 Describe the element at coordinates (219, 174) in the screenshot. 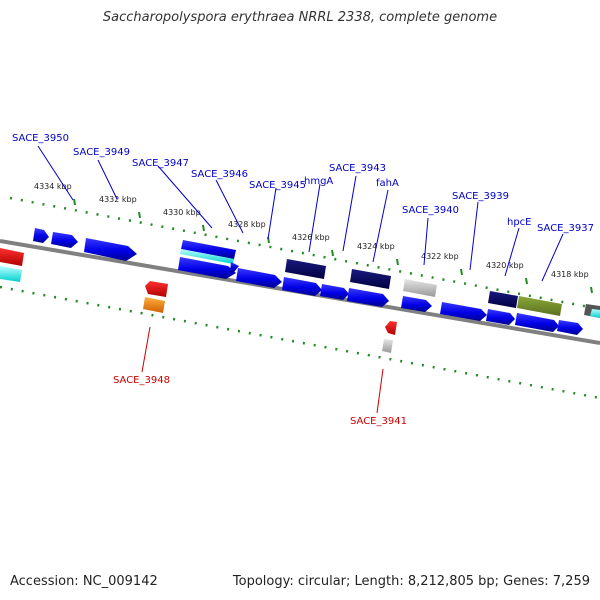

I see `gene-label: SACE_3946` at that location.